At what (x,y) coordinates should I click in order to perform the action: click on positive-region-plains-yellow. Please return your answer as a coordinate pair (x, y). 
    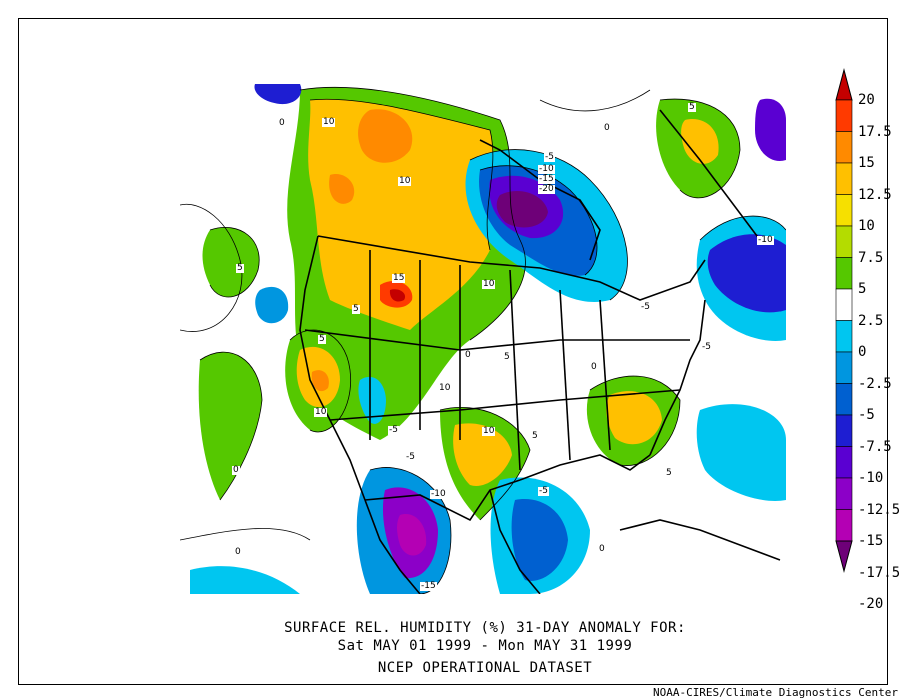
    Looking at the image, I should click on (482, 454).